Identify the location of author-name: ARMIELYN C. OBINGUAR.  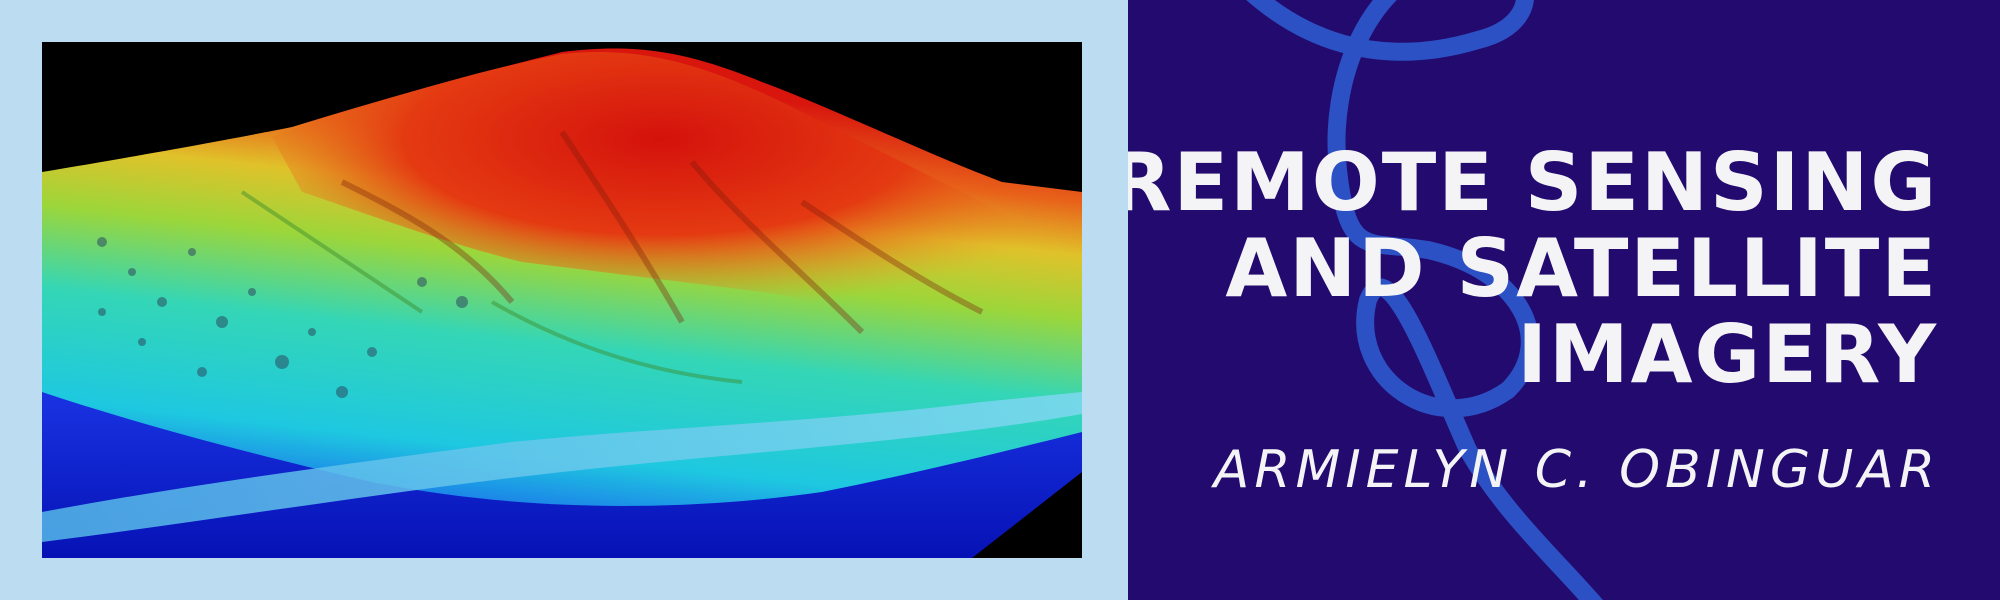
(1576, 470).